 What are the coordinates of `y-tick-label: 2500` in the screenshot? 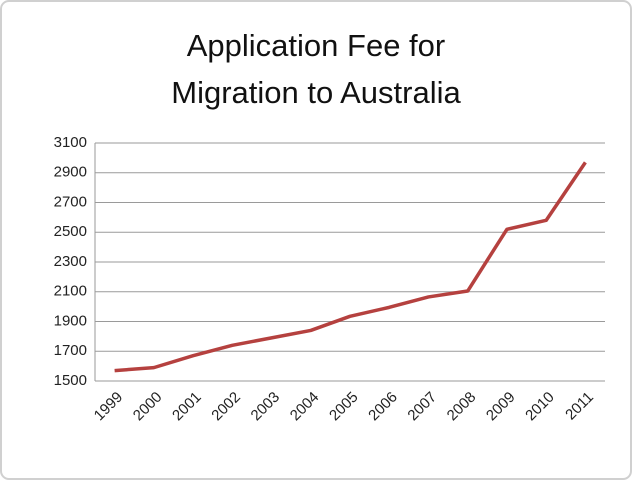 It's located at (70, 231).